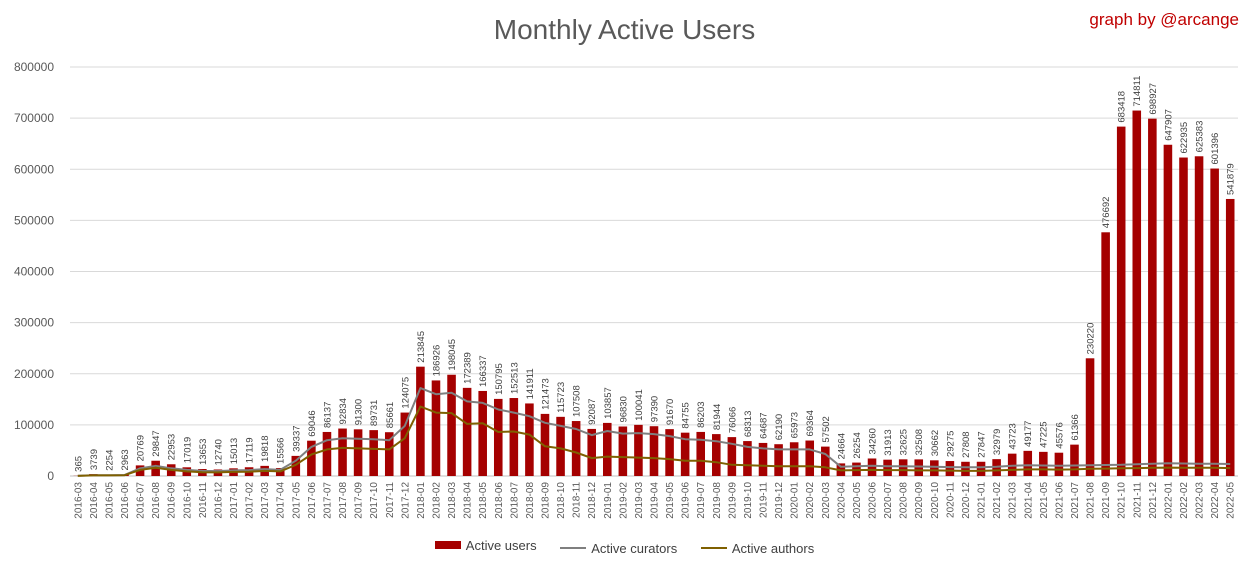 Image resolution: width=1249 pixels, height=568 pixels. Describe the element at coordinates (577, 401) in the screenshot. I see `data-label: 107508` at that location.